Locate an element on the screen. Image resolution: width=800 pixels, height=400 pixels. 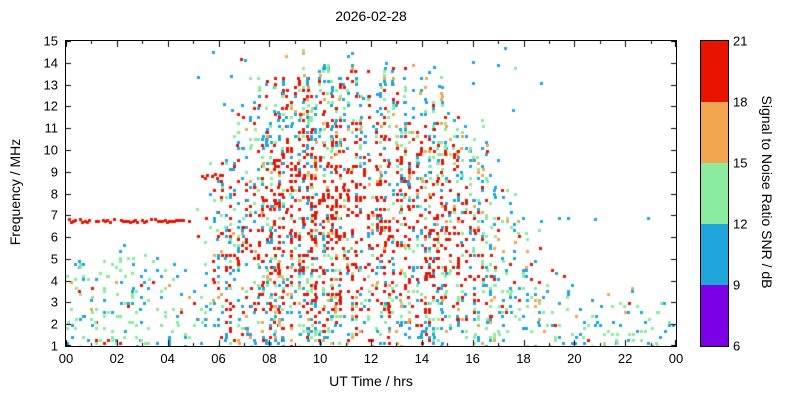
y-tick-label: 13 is located at coordinates (50, 85).